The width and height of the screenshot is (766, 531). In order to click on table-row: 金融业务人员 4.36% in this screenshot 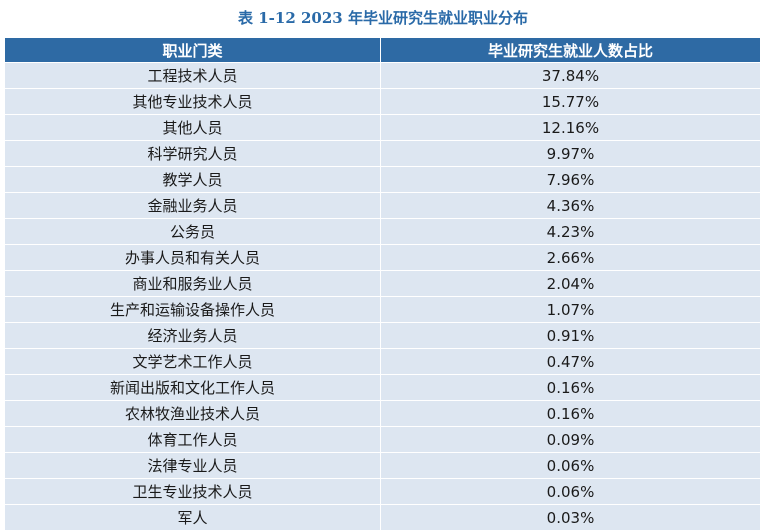, I will do `click(382, 206)`.